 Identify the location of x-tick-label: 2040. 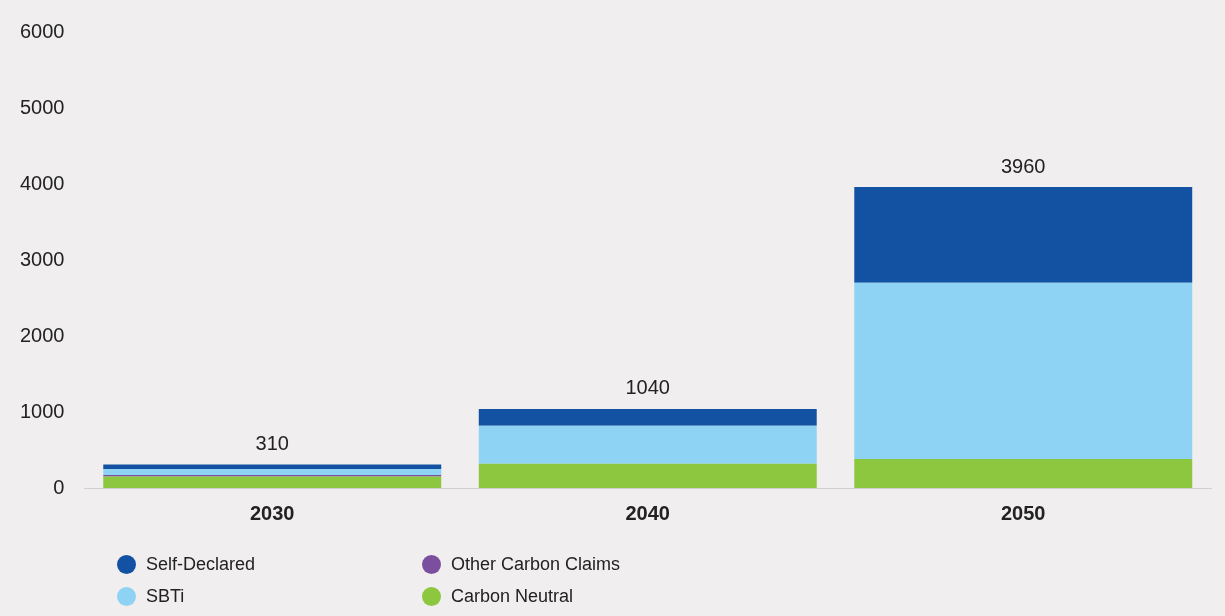
(647, 512).